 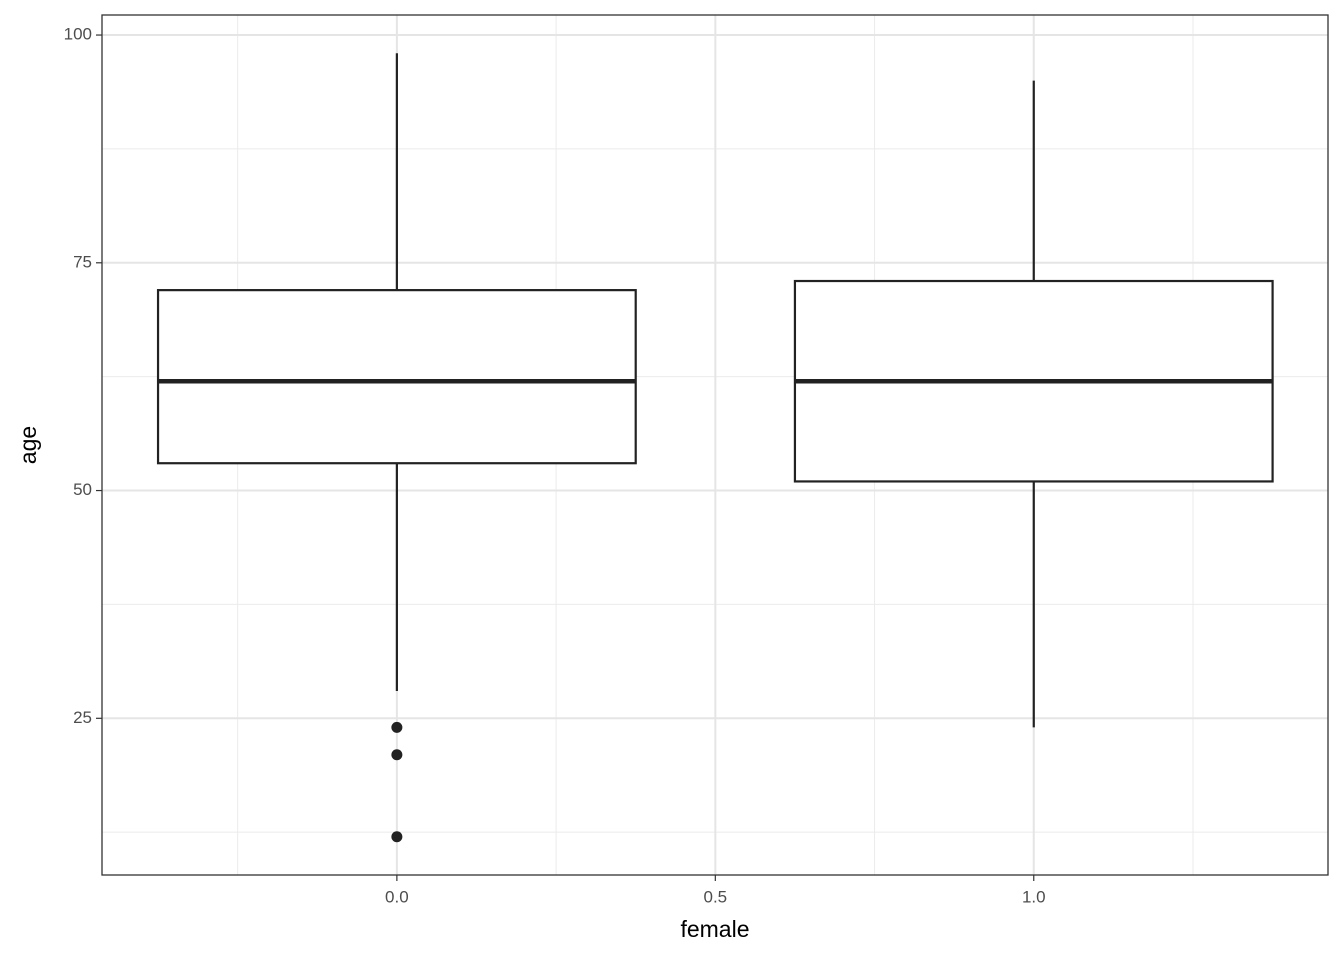 What do you see at coordinates (28, 445) in the screenshot?
I see `y-axis-title: age` at bounding box center [28, 445].